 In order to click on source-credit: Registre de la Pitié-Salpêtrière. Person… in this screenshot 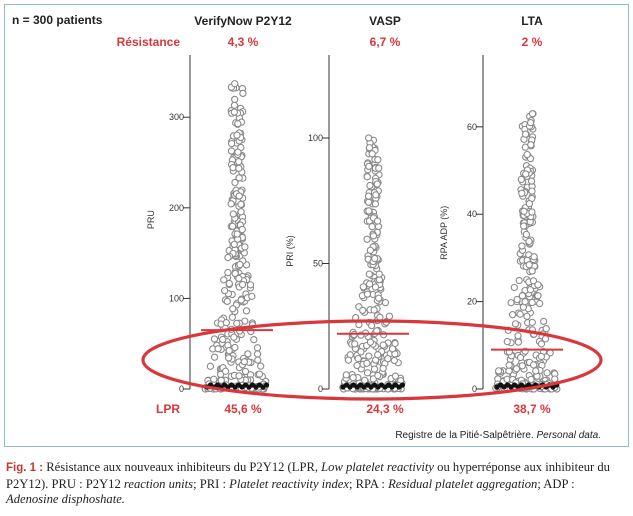, I will do `click(498, 435)`.